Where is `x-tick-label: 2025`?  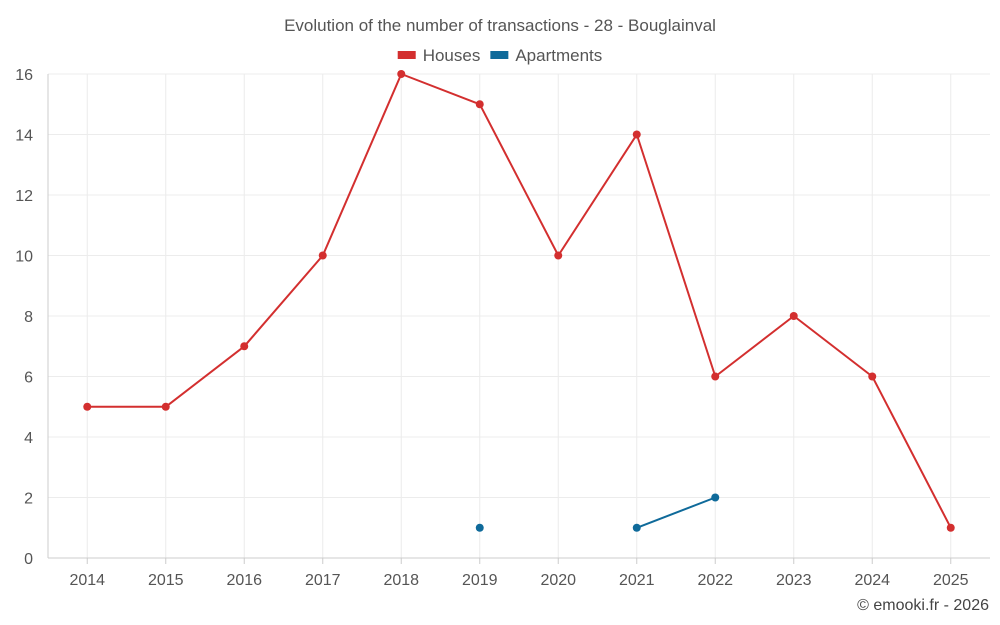 x-tick-label: 2025 is located at coordinates (951, 580).